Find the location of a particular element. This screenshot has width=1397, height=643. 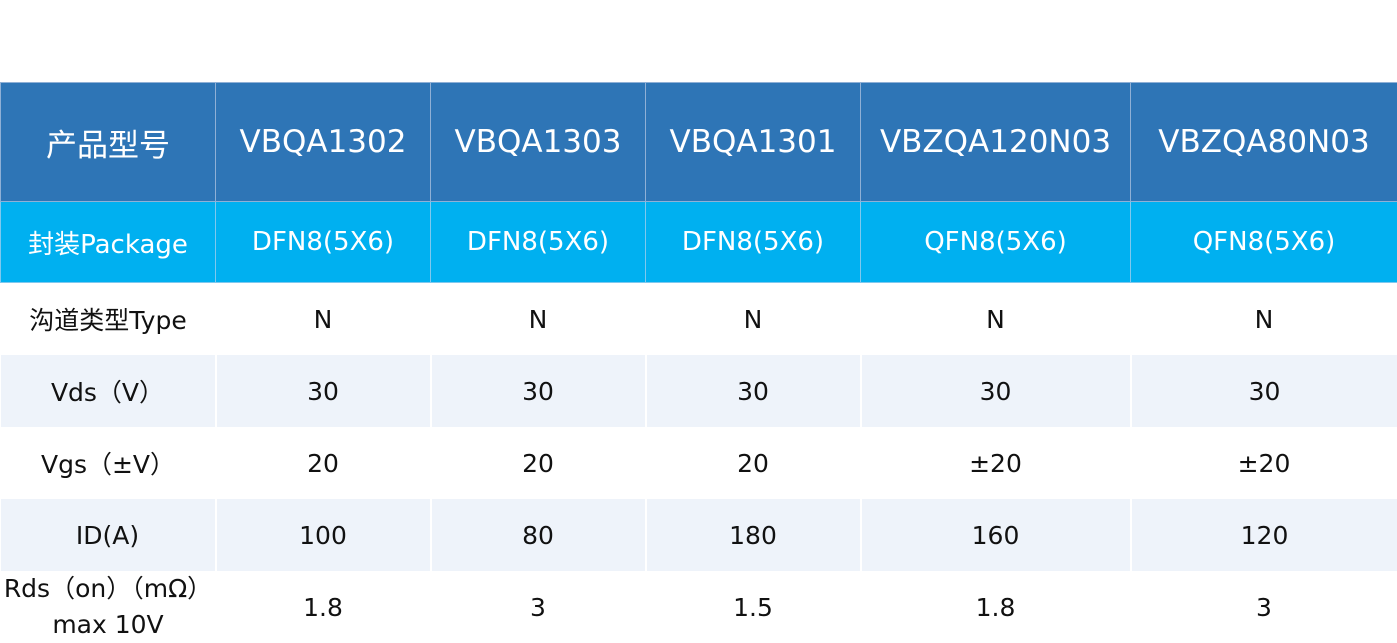

row-label: ID(A) is located at coordinates (108, 535).